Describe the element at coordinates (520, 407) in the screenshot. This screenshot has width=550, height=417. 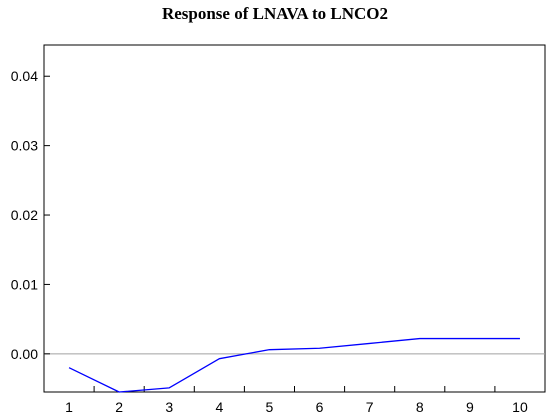
I see `x-tick-label: 10` at that location.